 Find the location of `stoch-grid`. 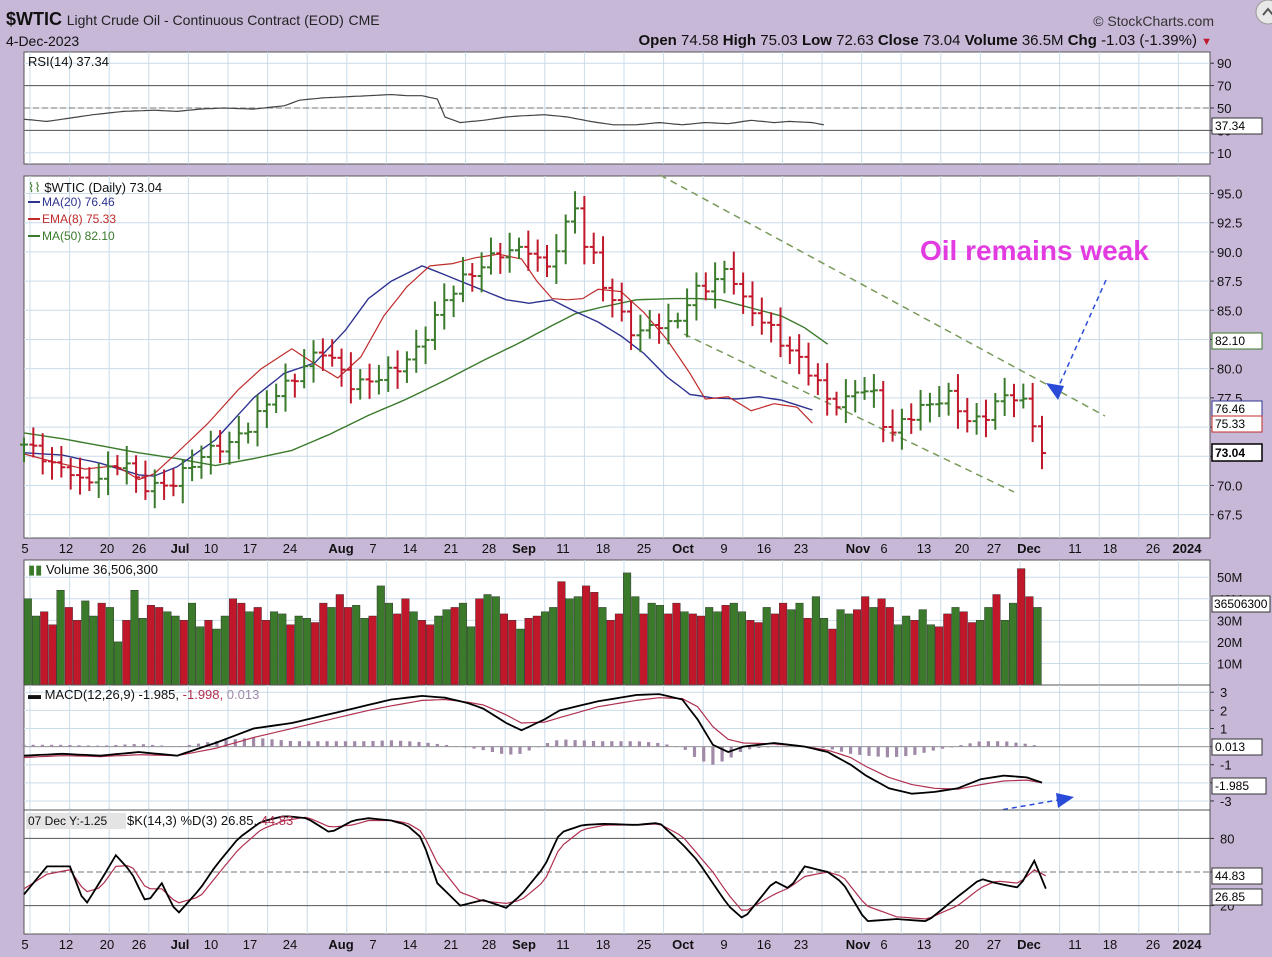

stoch-grid is located at coordinates (617, 872).